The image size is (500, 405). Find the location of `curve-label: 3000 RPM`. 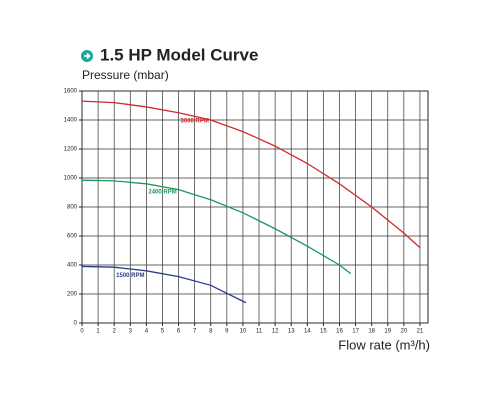

curve-label: 3000 RPM is located at coordinates (195, 121).